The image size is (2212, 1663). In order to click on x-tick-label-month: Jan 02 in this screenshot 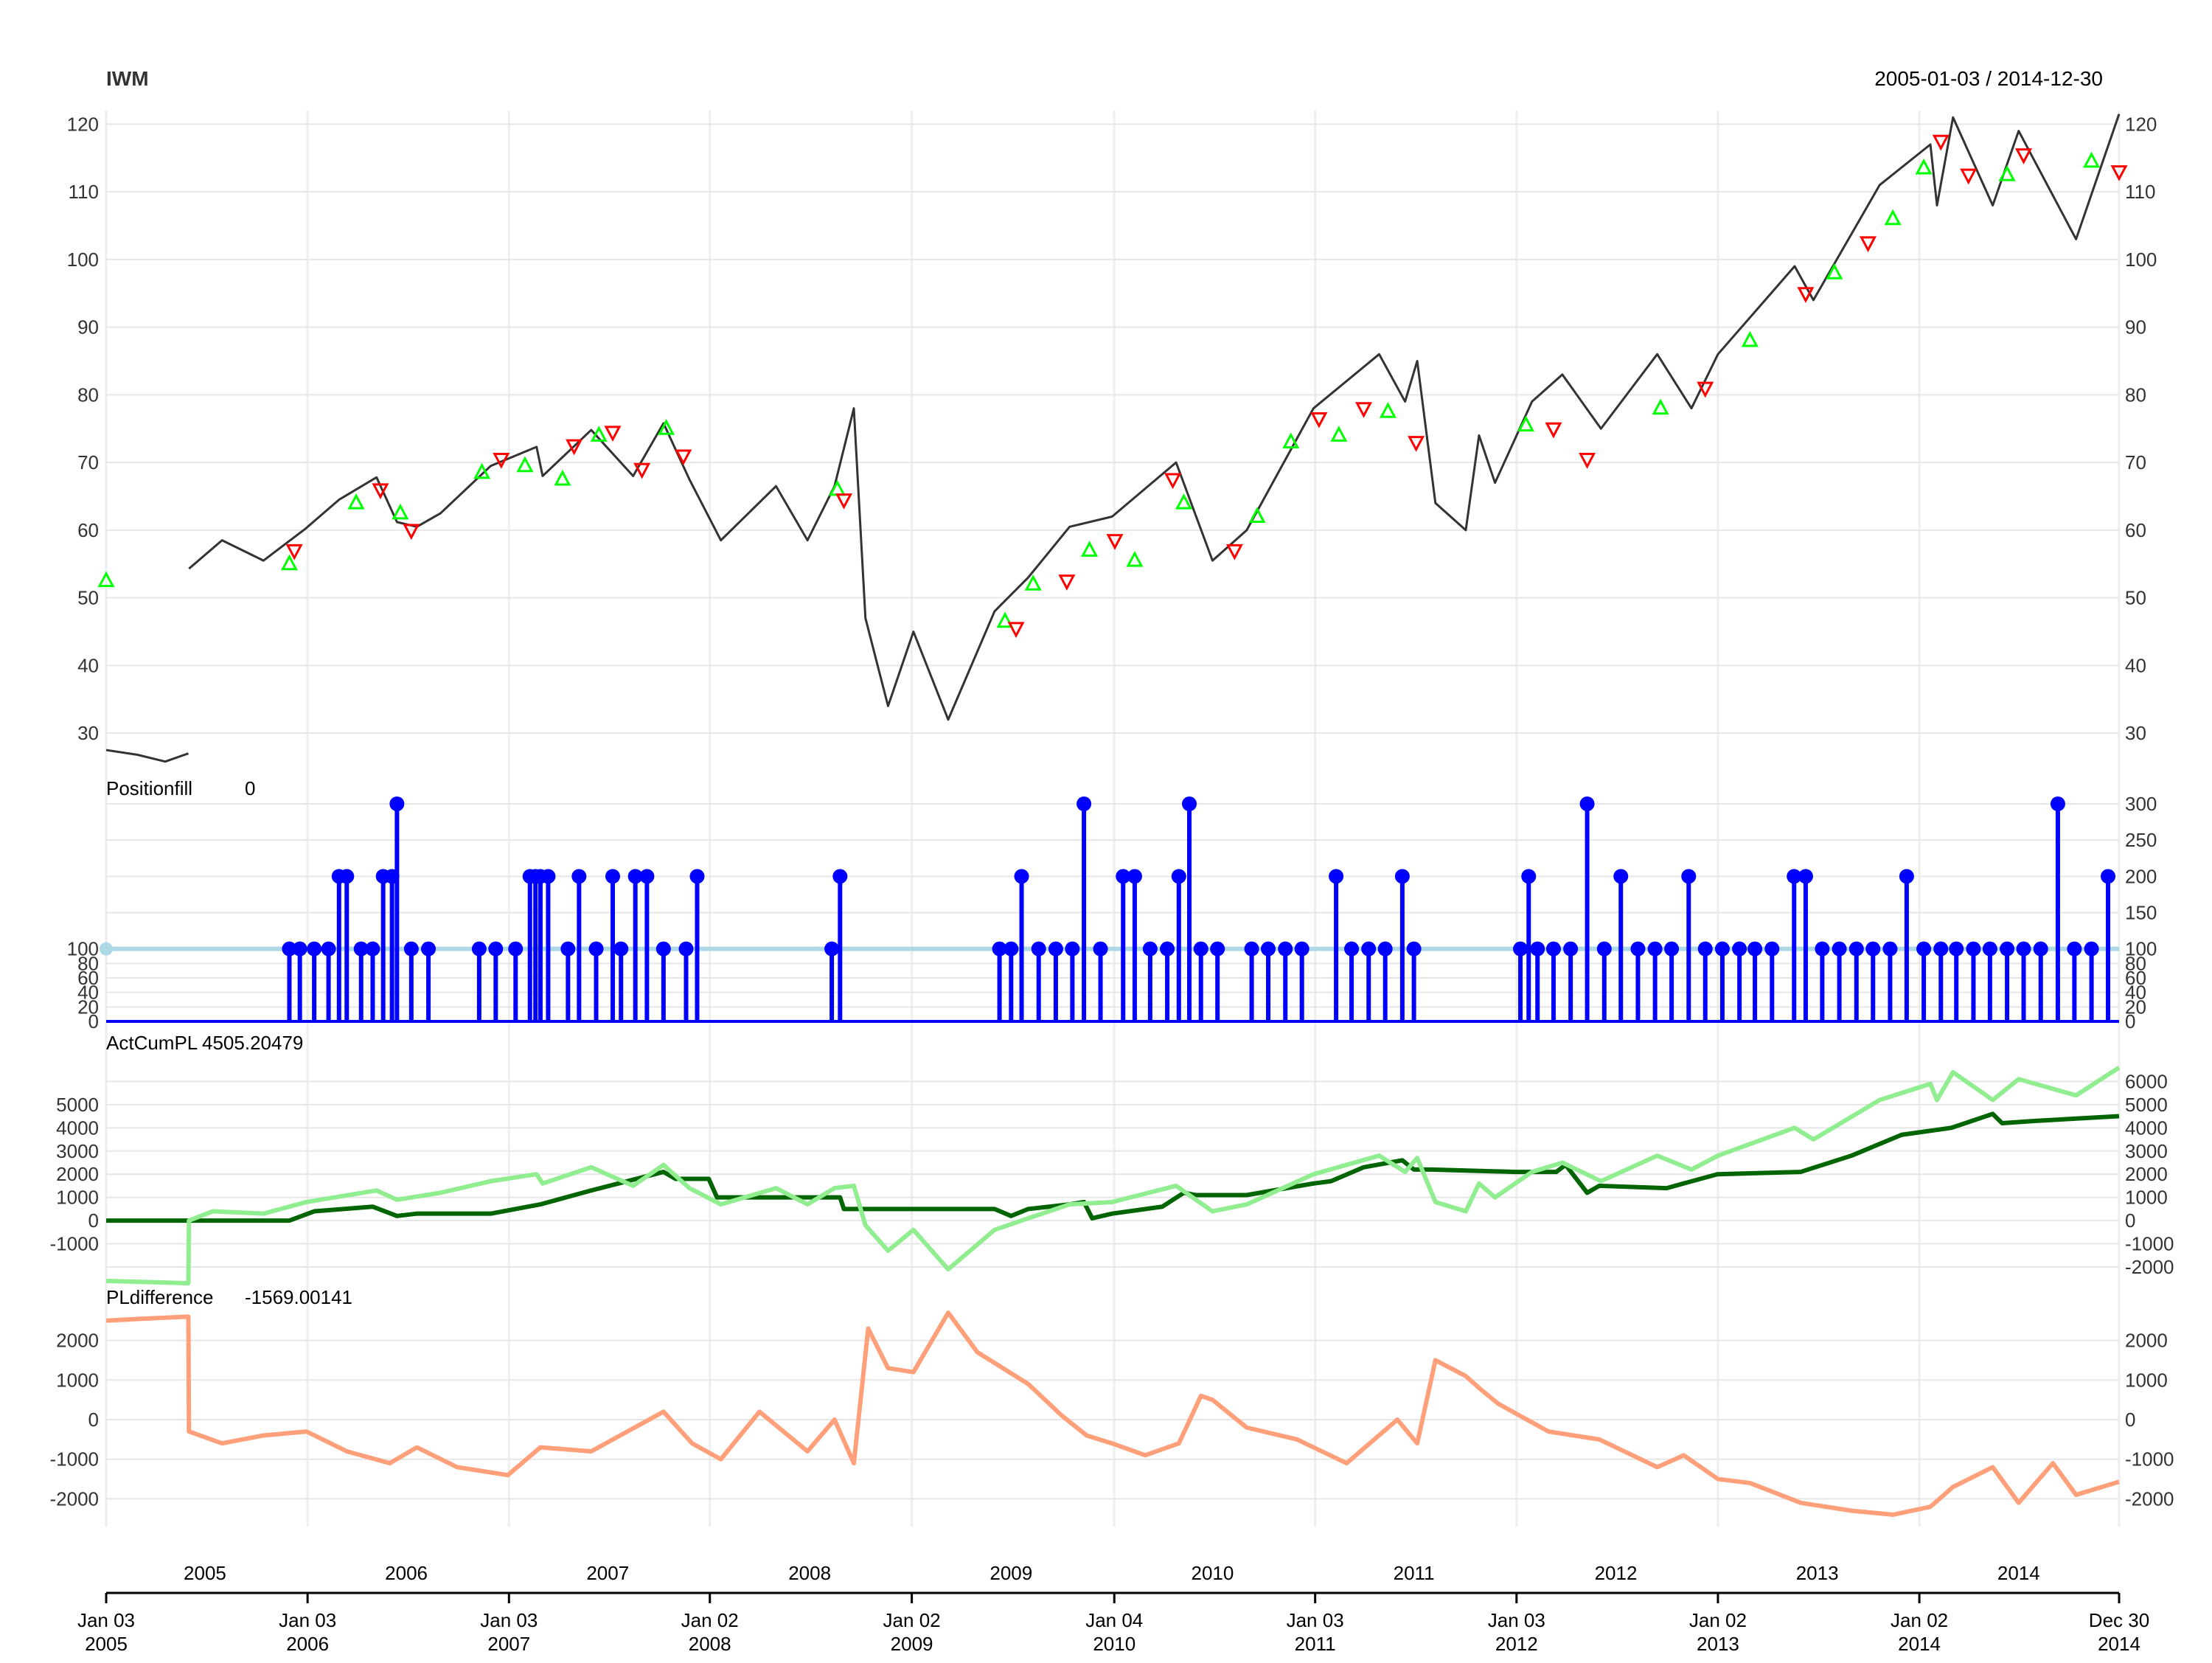, I will do `click(1919, 1620)`.